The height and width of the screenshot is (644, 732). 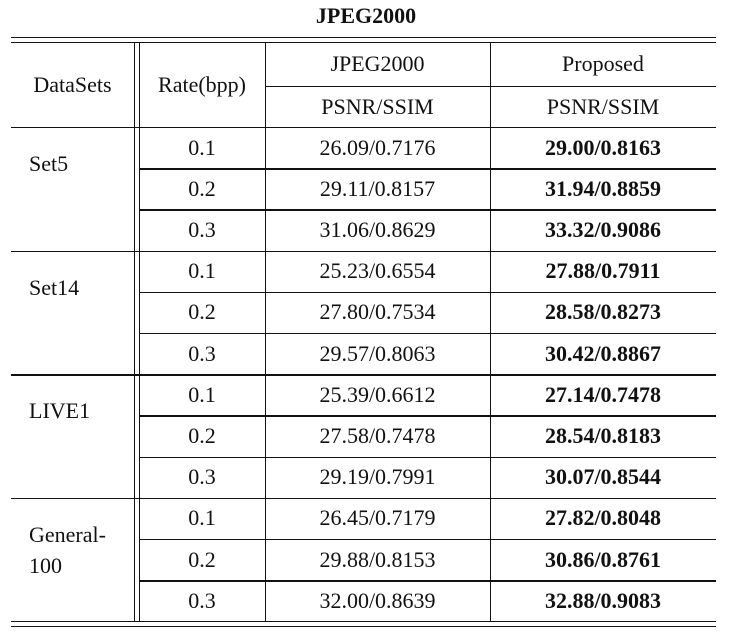 I want to click on vertical-rule-mid, so click(x=266, y=331).